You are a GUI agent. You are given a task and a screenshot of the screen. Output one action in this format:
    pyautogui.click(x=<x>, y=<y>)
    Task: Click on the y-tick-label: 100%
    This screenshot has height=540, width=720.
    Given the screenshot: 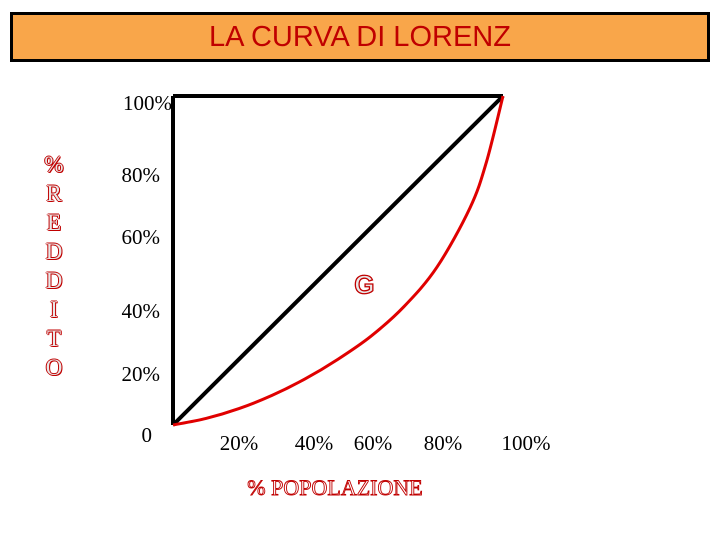 What is the action you would take?
    pyautogui.click(x=147, y=103)
    